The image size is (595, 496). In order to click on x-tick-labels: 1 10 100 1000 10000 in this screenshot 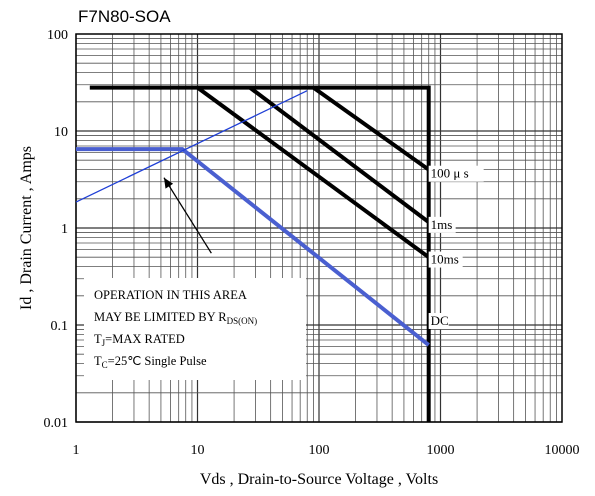, I will do `click(326, 450)`.